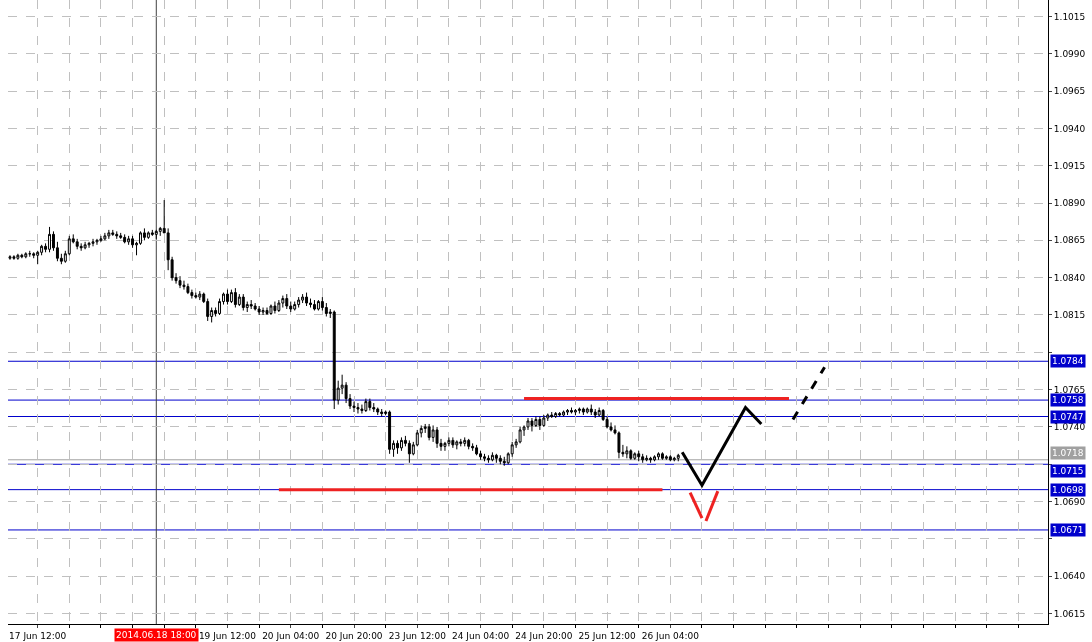  I want to click on x-tick-label: 20 Jun 04:00, so click(291, 635).